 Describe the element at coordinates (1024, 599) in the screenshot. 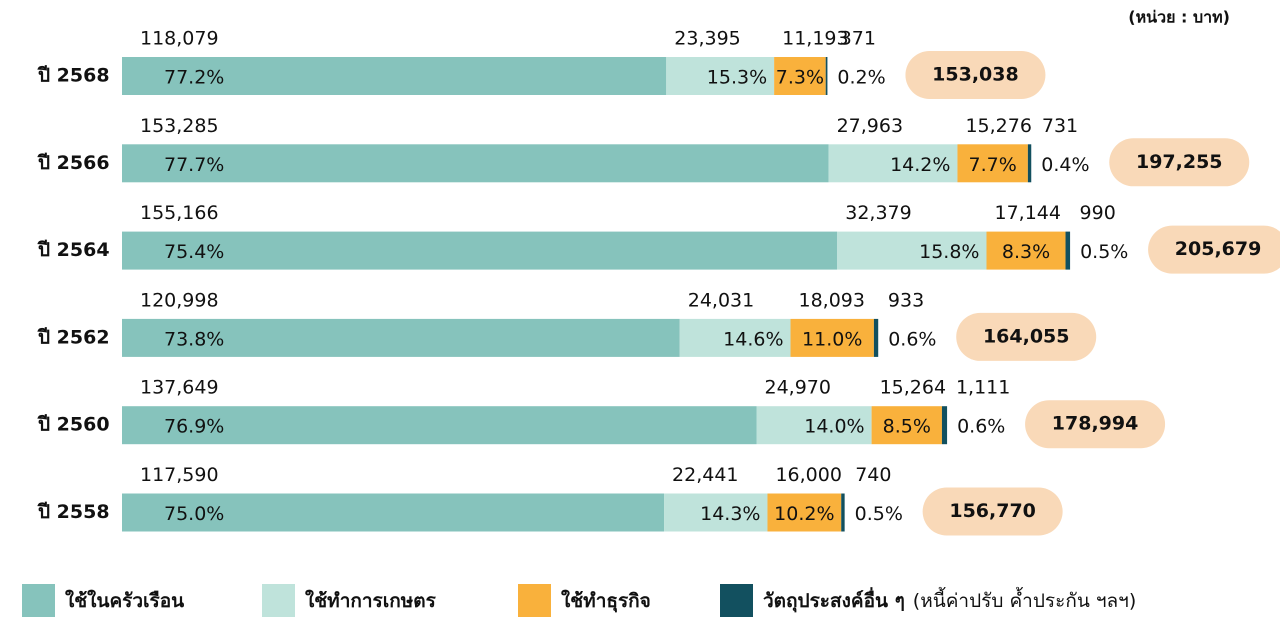

I see `legend-note: (หนี้ค่าปรับ ค้ำประกัน ฯลฯ)` at that location.